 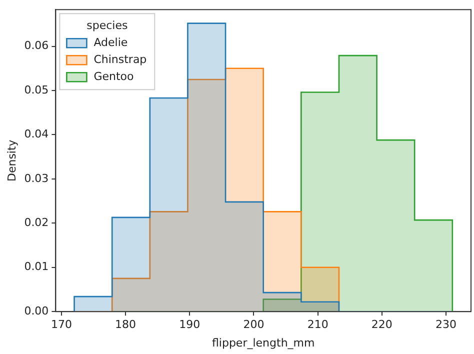 I want to click on x-tick-label: 210, so click(x=317, y=325).